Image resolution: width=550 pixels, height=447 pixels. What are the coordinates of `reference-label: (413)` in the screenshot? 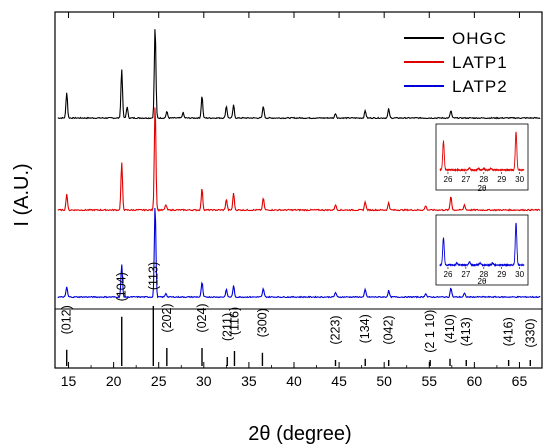 It's located at (466, 331).